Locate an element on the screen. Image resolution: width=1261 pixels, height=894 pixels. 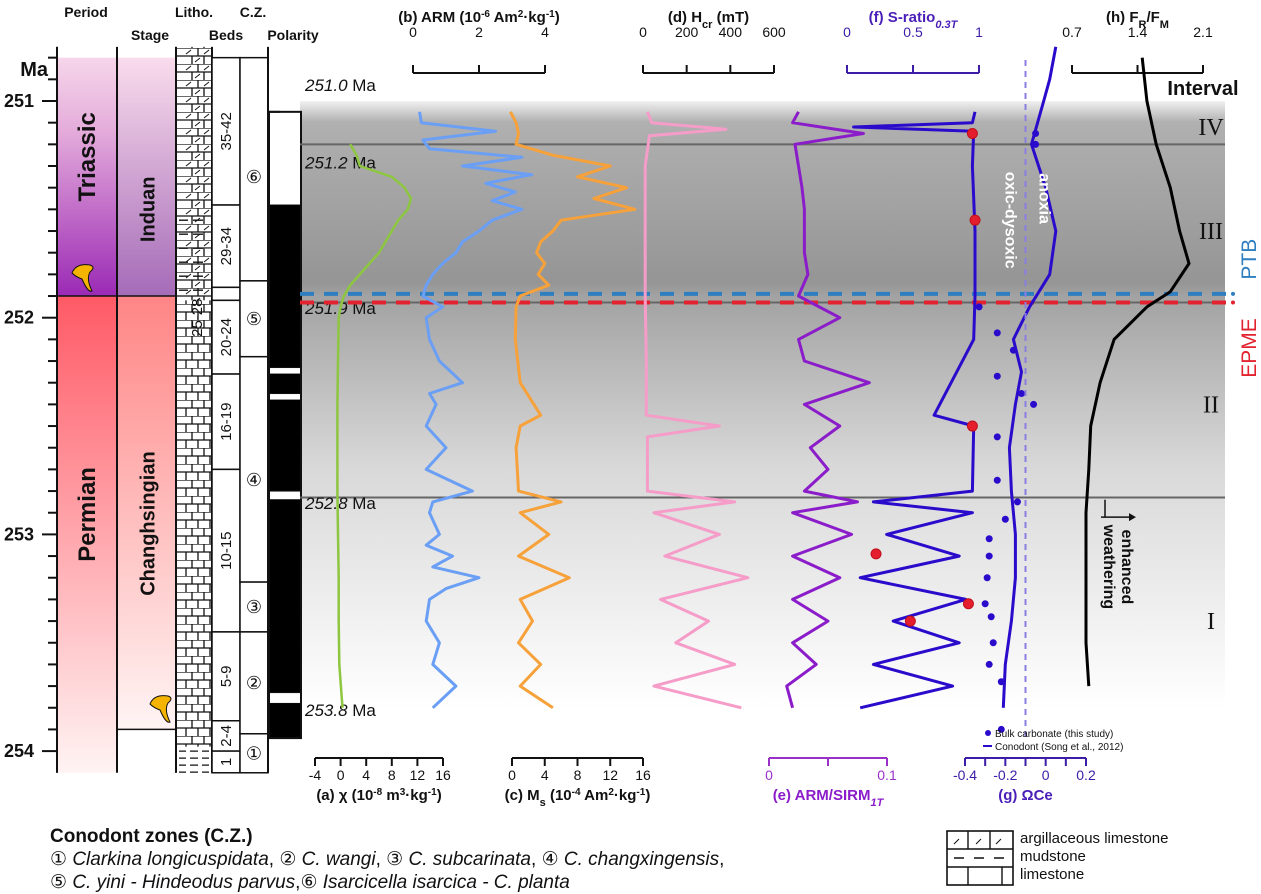
axis-tick-label-a: 0 is located at coordinates (341, 775).